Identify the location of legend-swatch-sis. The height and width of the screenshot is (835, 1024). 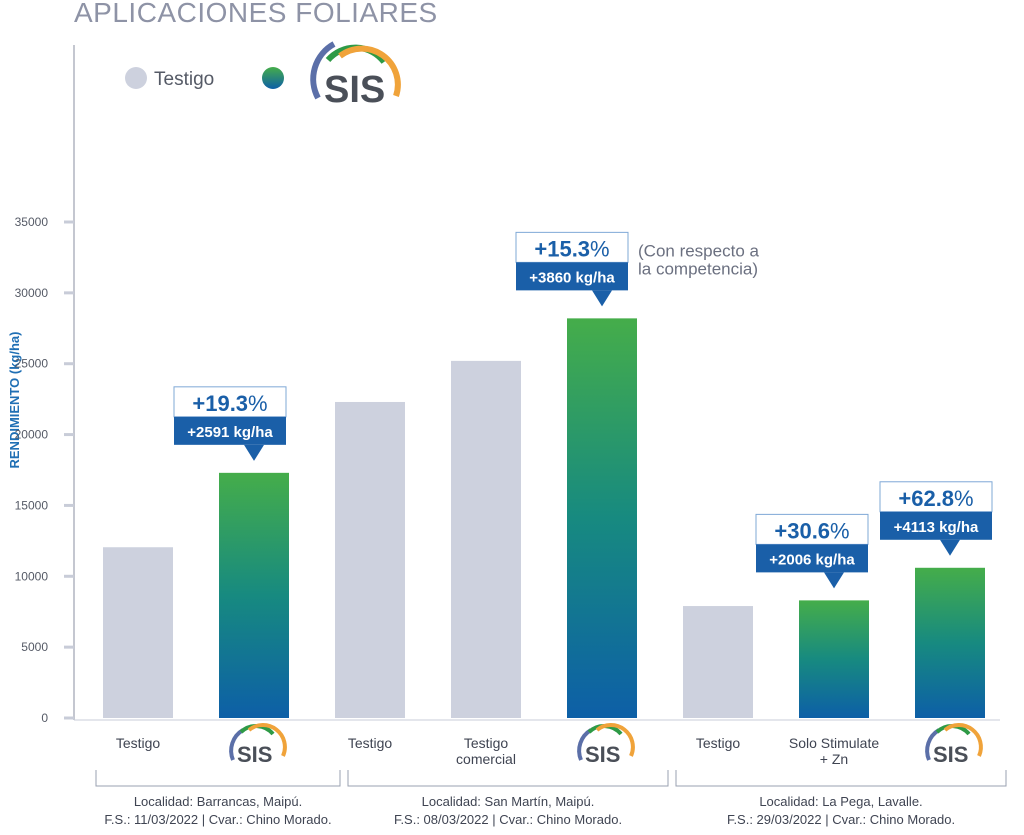
(273, 78).